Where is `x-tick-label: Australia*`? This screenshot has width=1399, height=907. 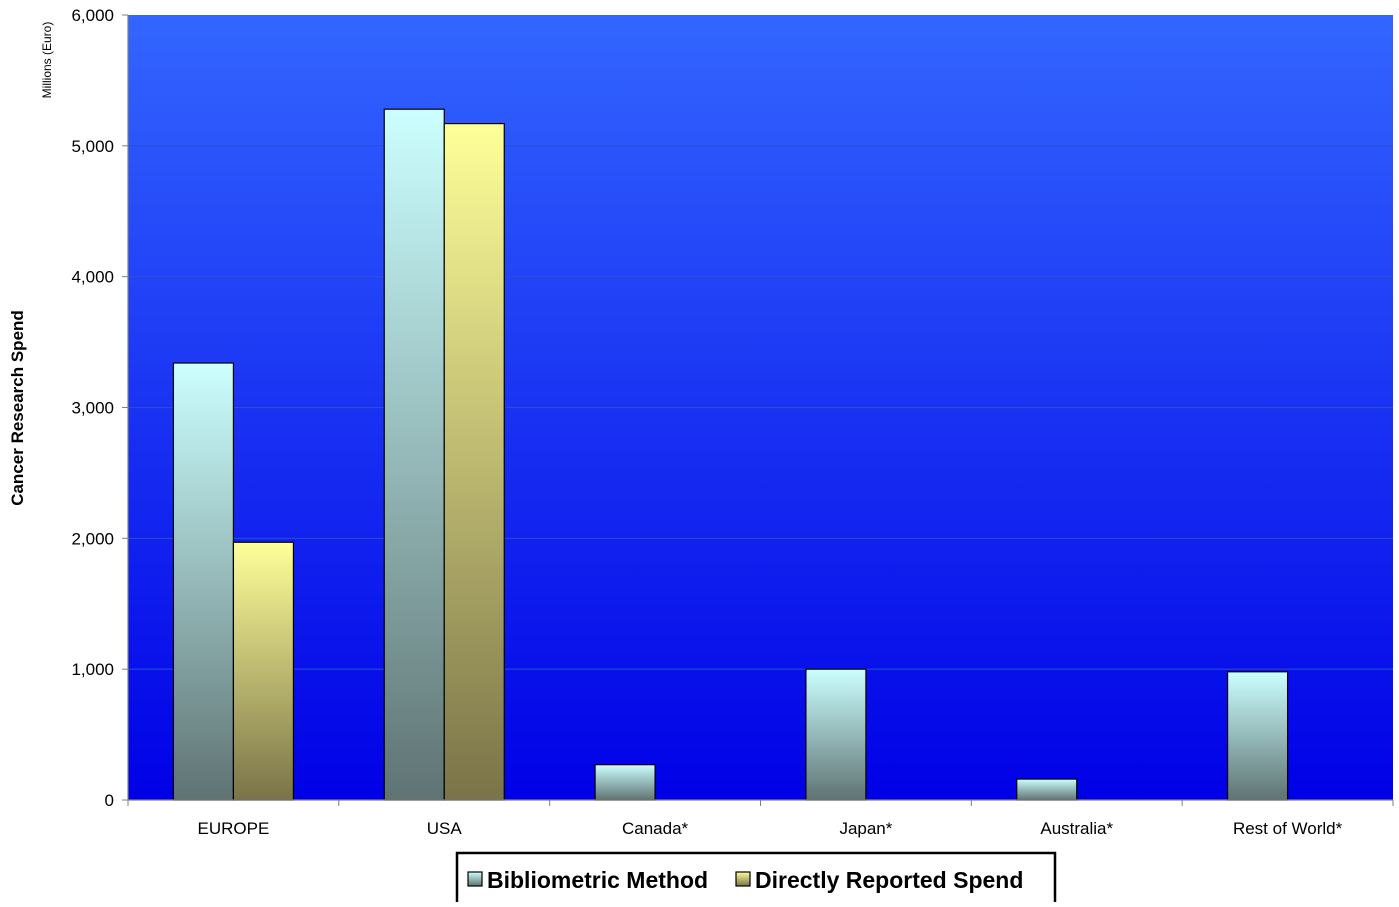 x-tick-label: Australia* is located at coordinates (1076, 828).